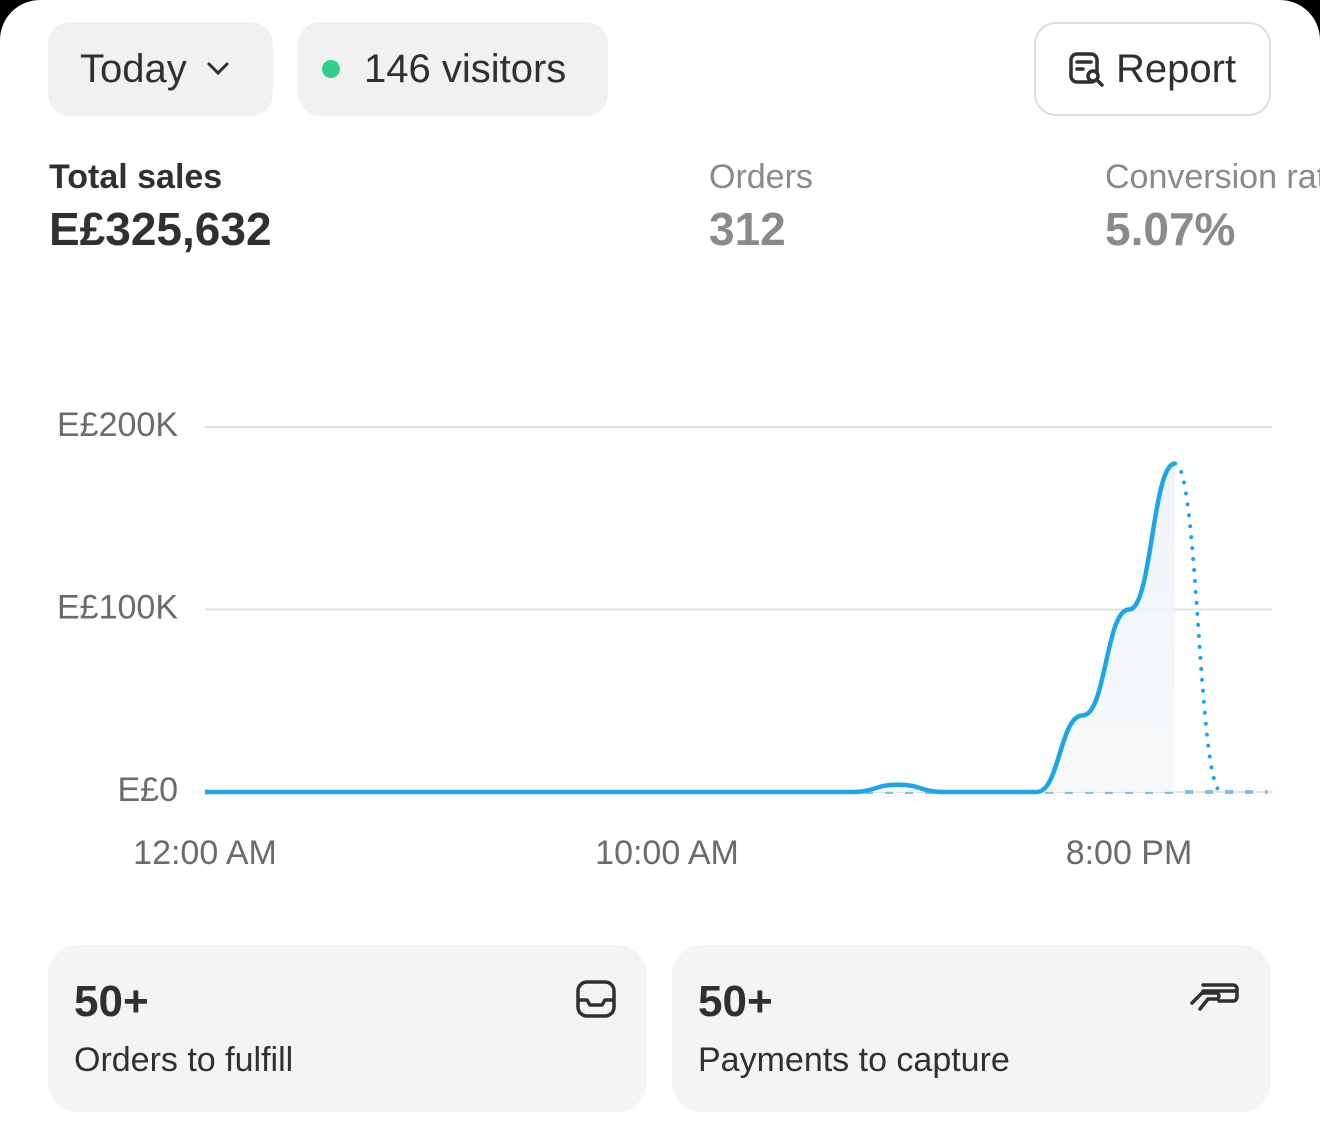 This screenshot has height=1142, width=1320. Describe the element at coordinates (1198, 627) in the screenshot. I see `line-series` at that location.